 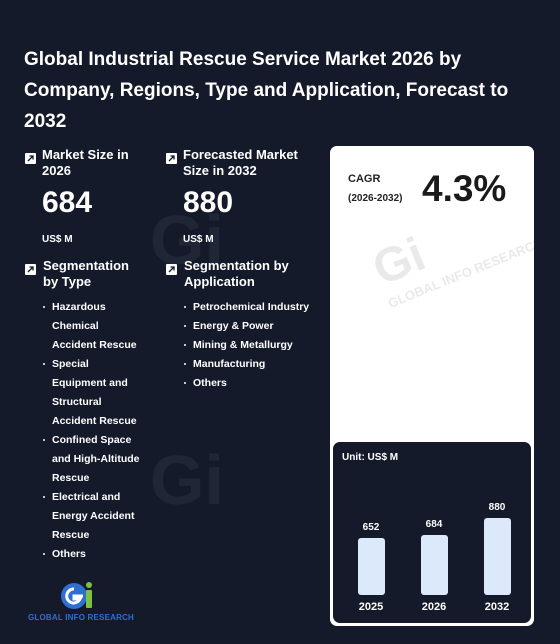 I want to click on cagr-label: CAGR, so click(x=364, y=179).